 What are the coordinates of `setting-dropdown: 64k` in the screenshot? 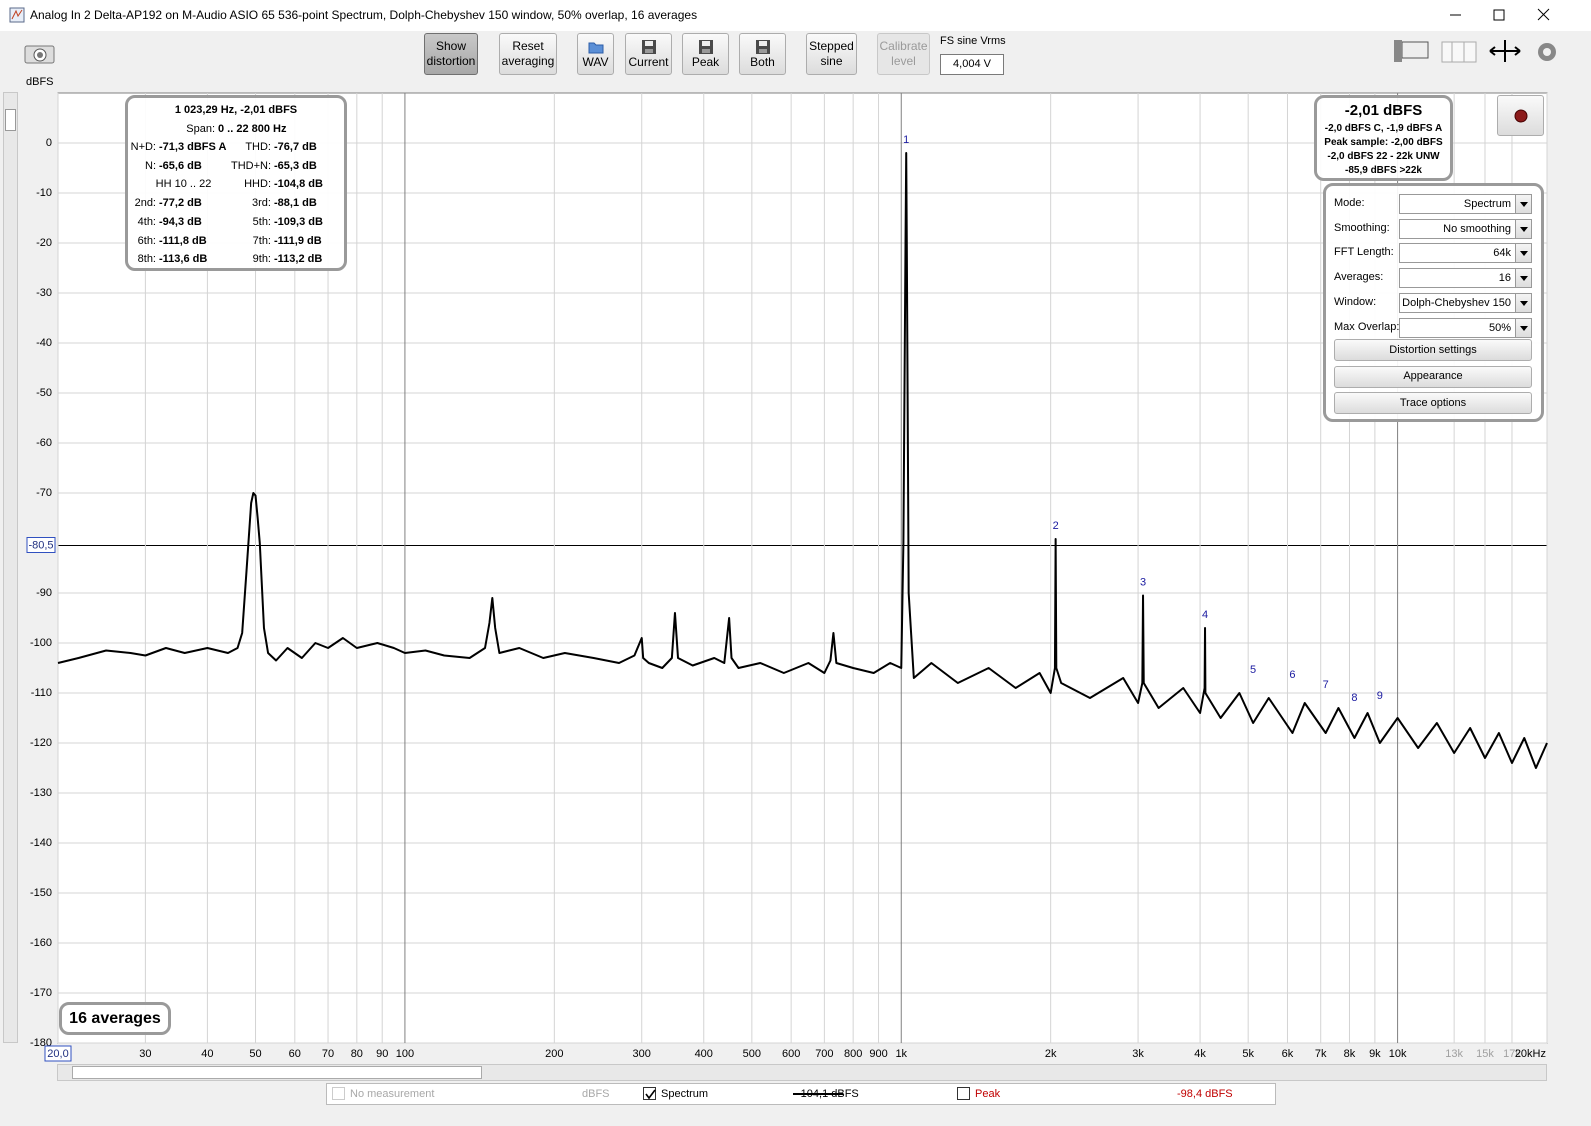 It's located at (1465, 253).